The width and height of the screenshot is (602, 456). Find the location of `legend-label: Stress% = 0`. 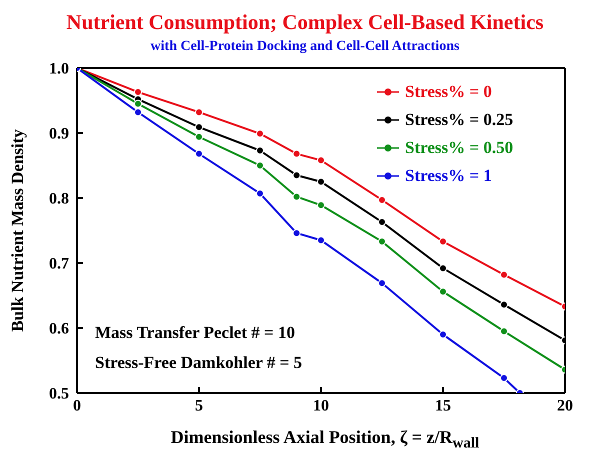

legend-label: Stress% = 0 is located at coordinates (448, 92).